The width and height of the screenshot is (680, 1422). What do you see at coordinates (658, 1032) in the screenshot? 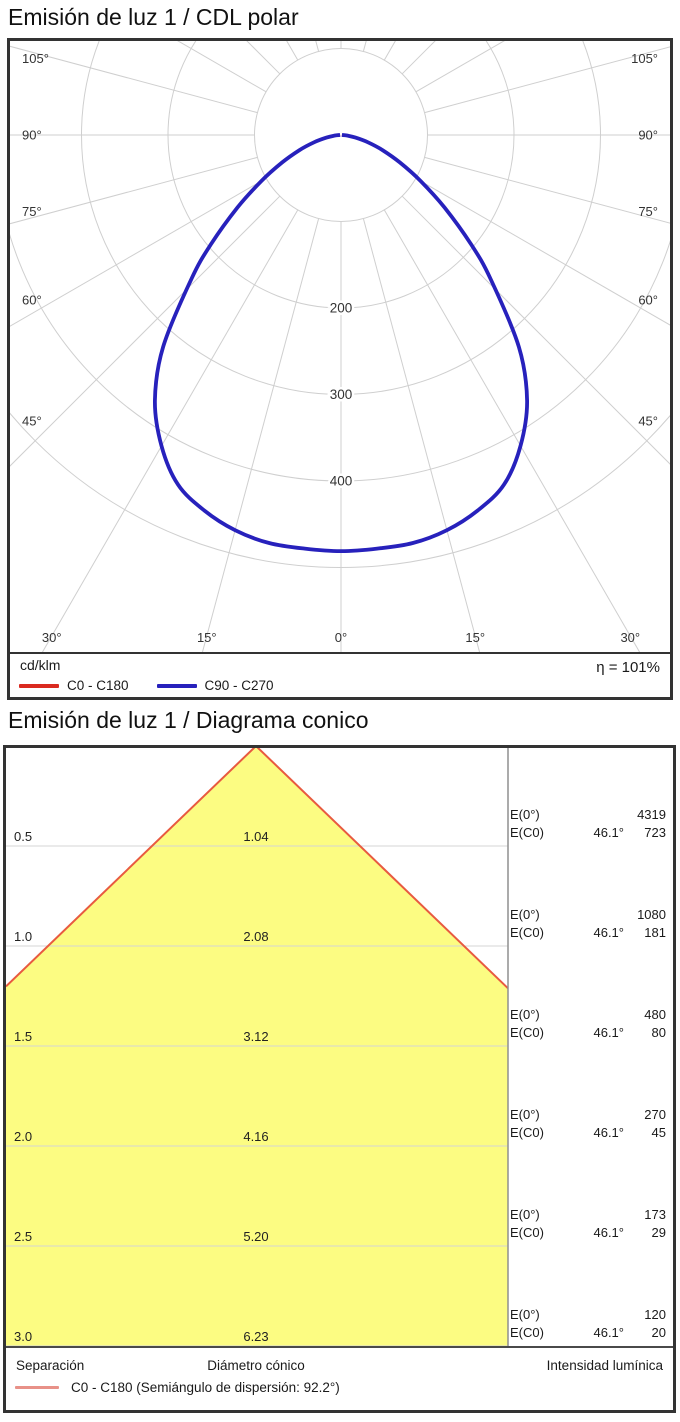
I see `ec0-value: 80` at bounding box center [658, 1032].